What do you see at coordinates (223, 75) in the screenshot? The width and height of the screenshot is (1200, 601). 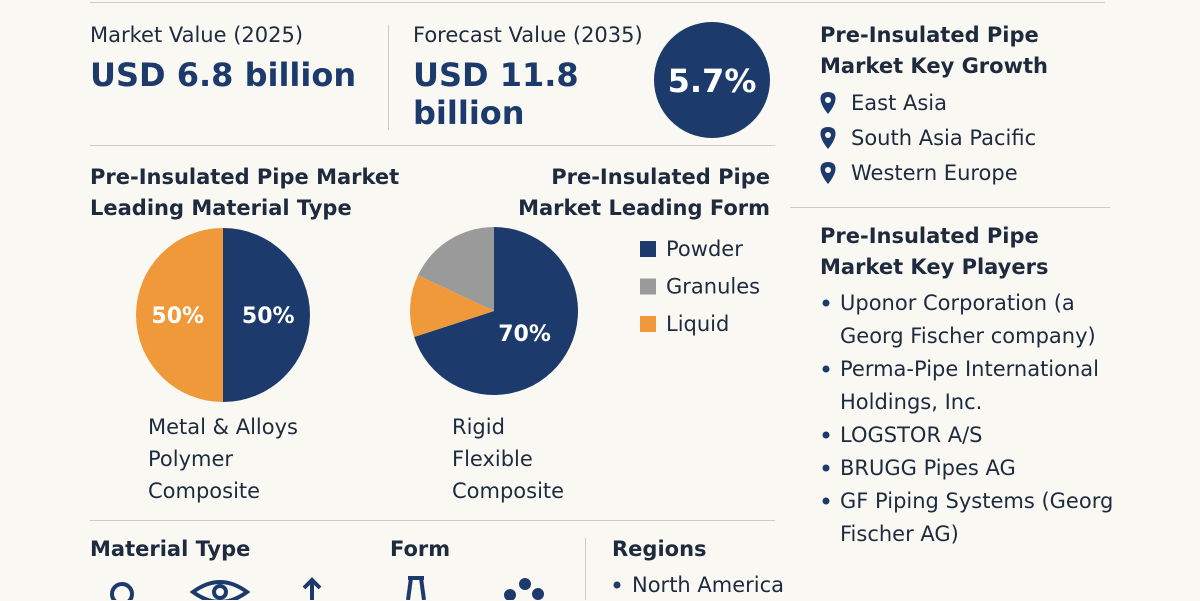 I see `market-value: USD 6.8 billion` at bounding box center [223, 75].